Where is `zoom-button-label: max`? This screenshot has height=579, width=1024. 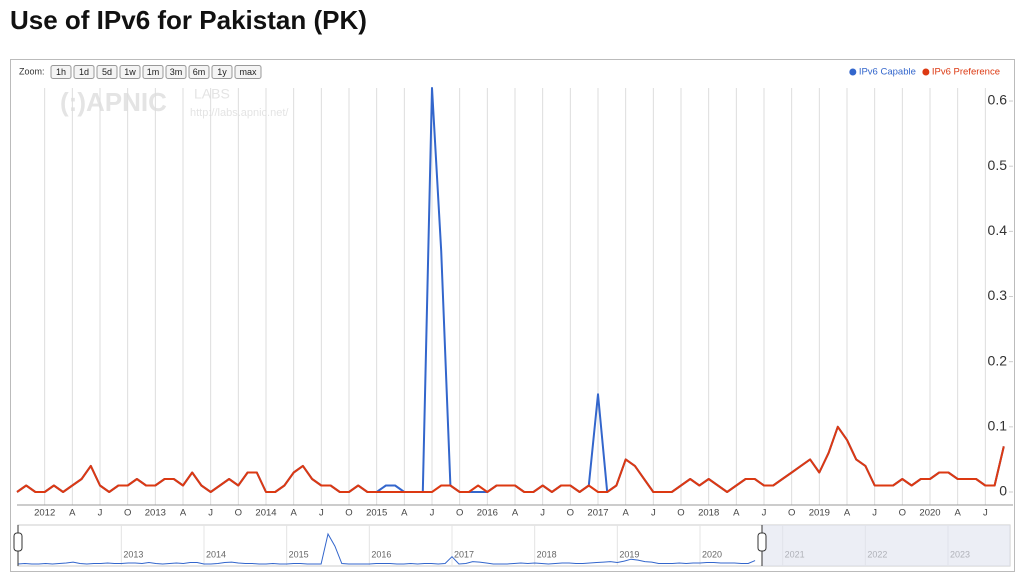
zoom-button-label: max is located at coordinates (248, 72).